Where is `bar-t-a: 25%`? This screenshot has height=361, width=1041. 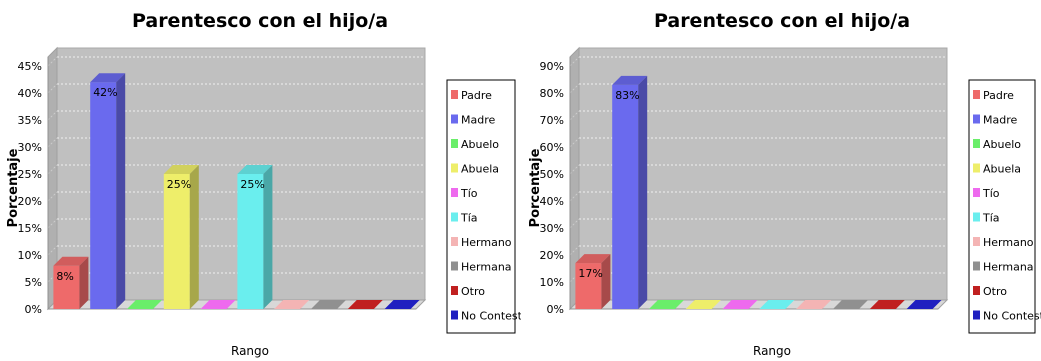
bar-t-a: 25% is located at coordinates (255, 237).